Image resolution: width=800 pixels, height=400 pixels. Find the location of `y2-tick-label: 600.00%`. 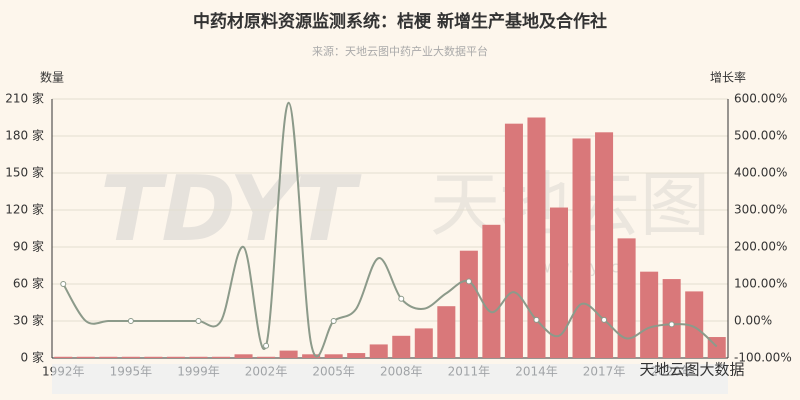

y2-tick-label: 600.00% is located at coordinates (760, 99).